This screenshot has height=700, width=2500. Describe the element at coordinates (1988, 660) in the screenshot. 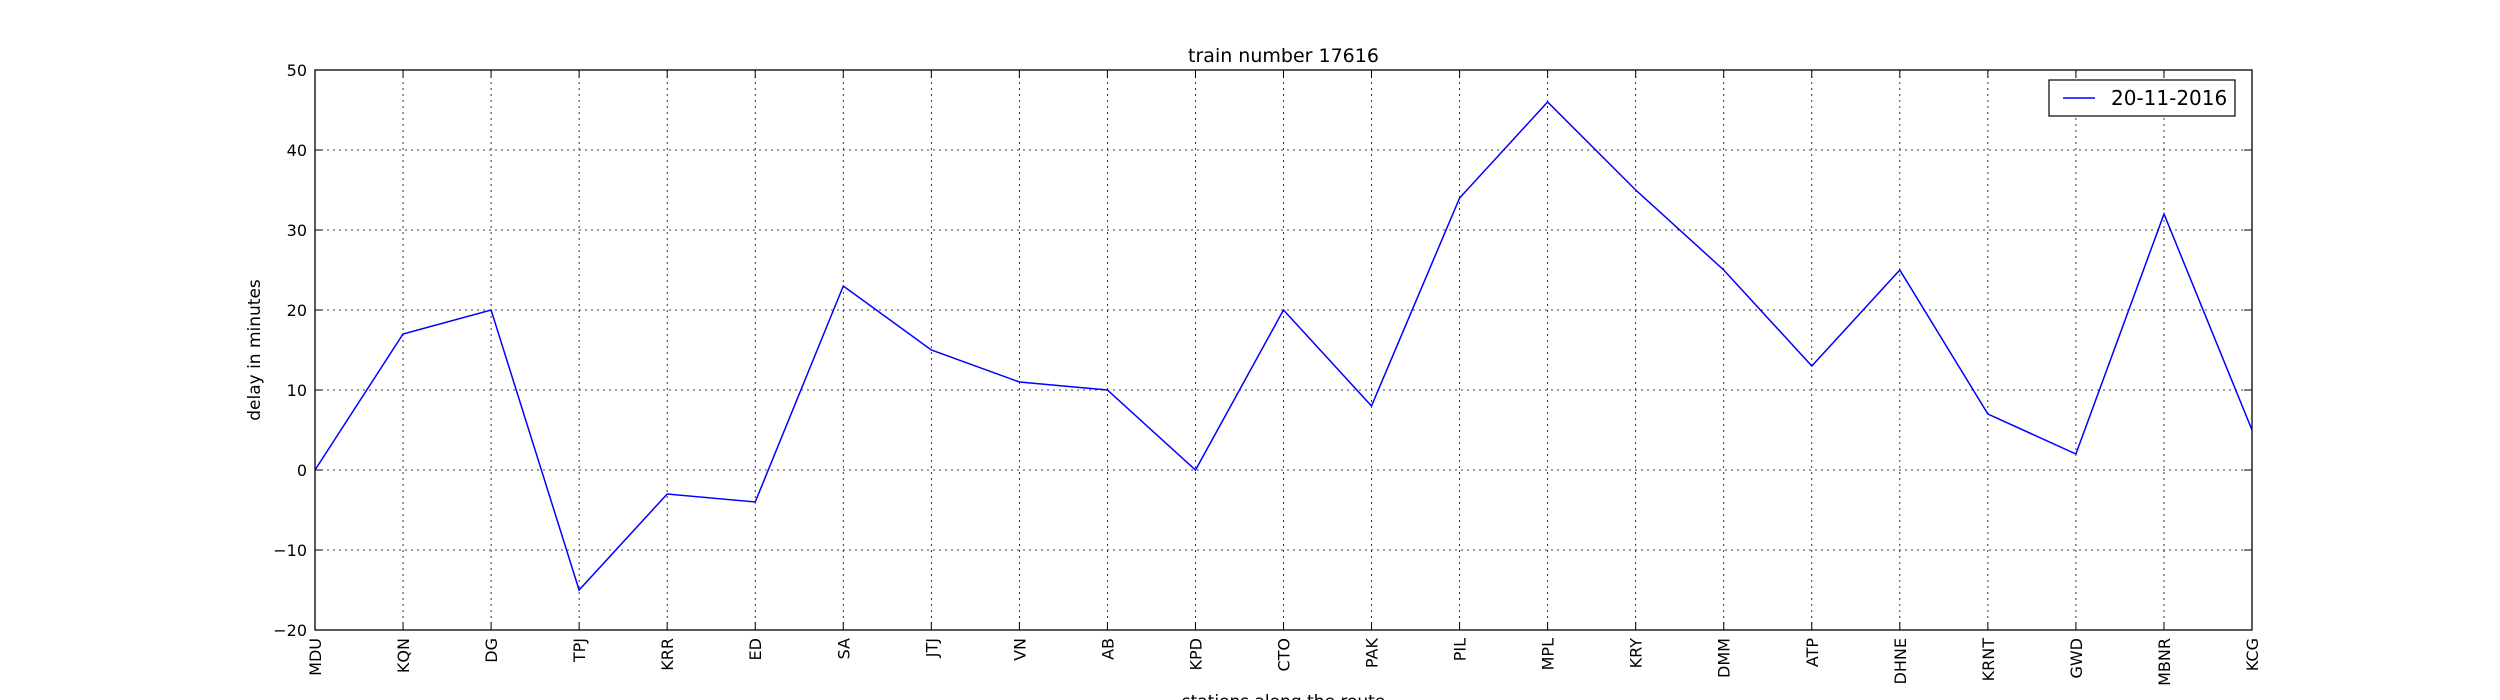

I see `x-tick-label: KRNT` at that location.